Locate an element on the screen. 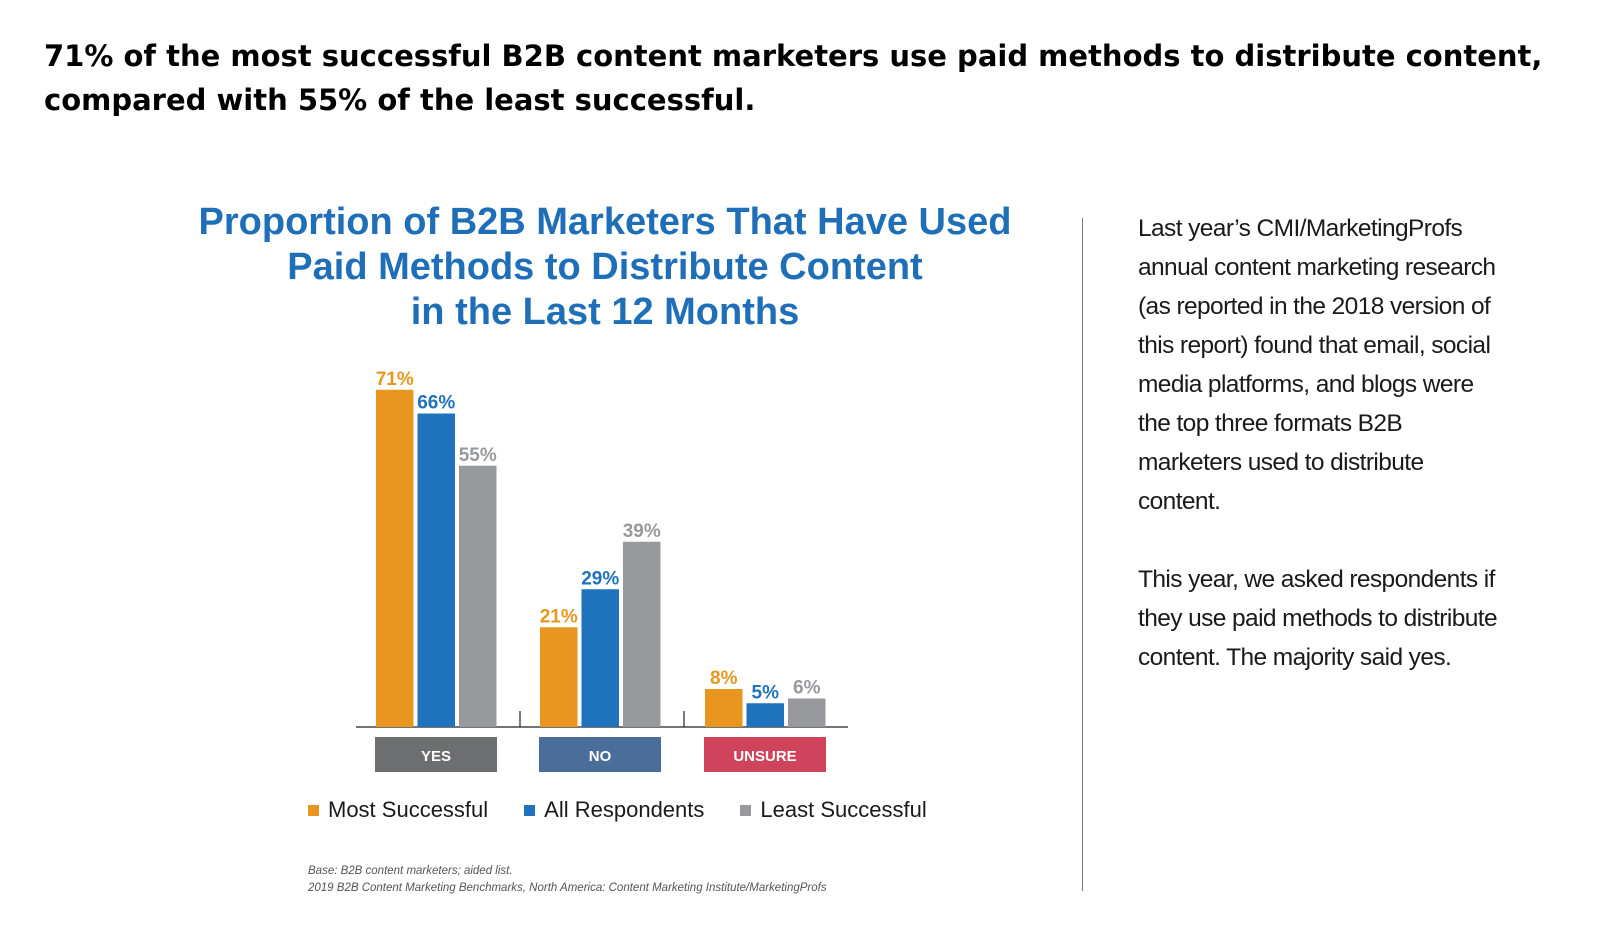 Image resolution: width=1600 pixels, height=943 pixels. data-label-no-all: 29% is located at coordinates (600, 578).